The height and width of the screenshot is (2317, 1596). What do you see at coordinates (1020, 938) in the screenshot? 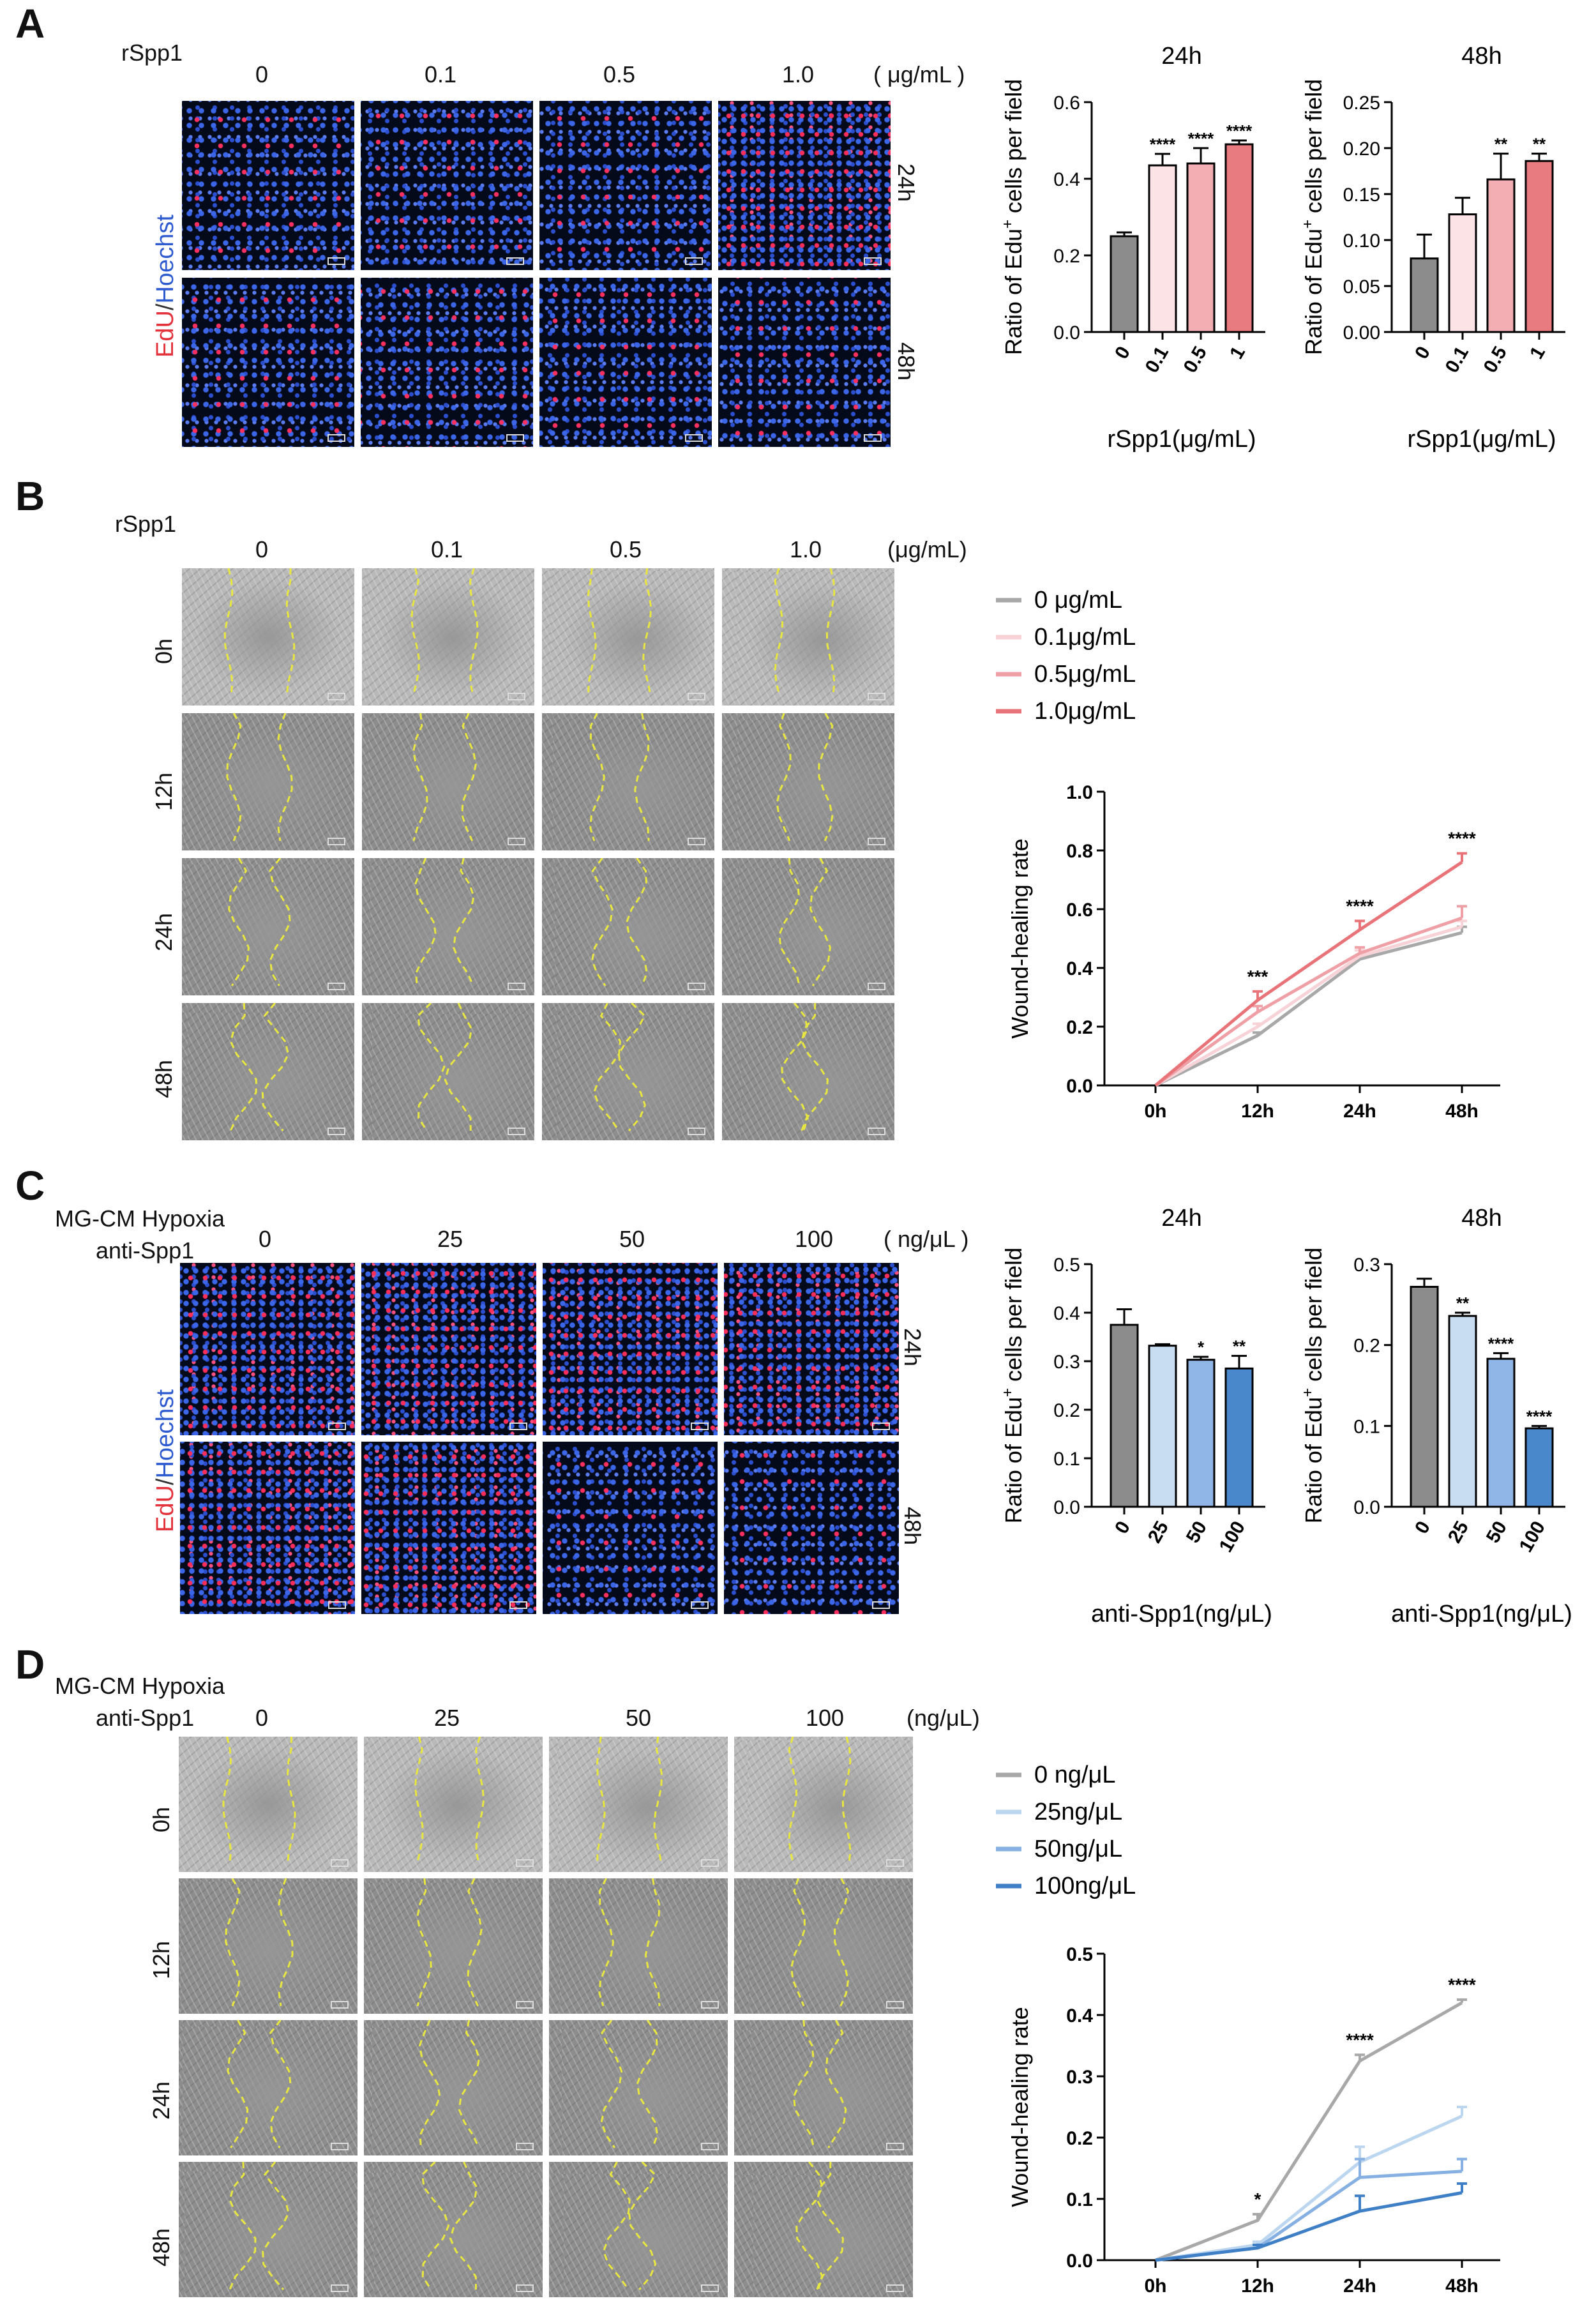
I see `y-axis-label: Wound-healing rate` at bounding box center [1020, 938].